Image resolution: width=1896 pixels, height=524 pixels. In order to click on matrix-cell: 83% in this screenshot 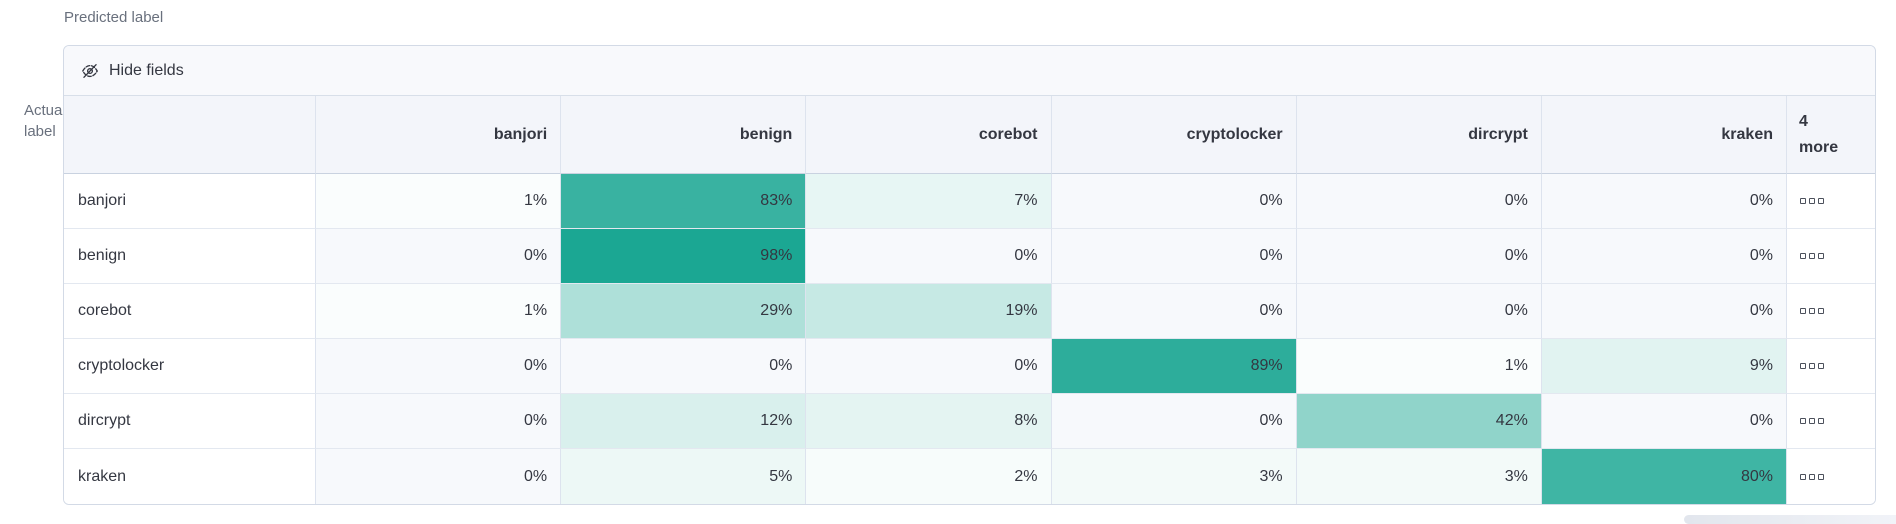, I will do `click(684, 201)`.